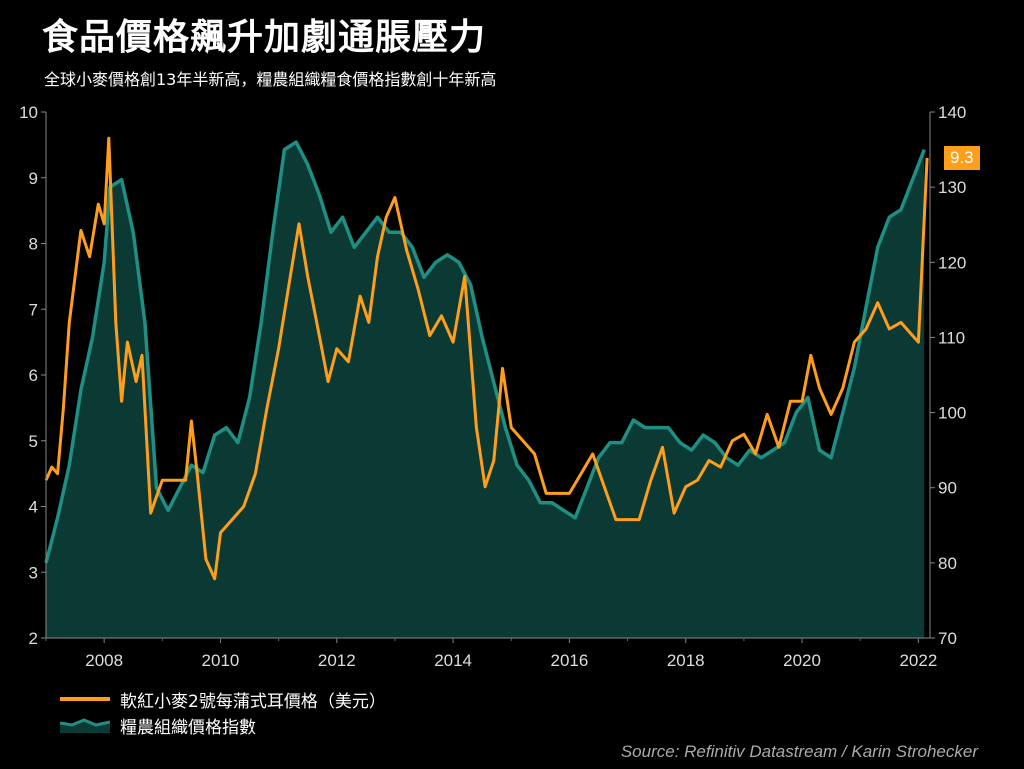  I want to click on y-left-tick-label: 2, so click(33, 638).